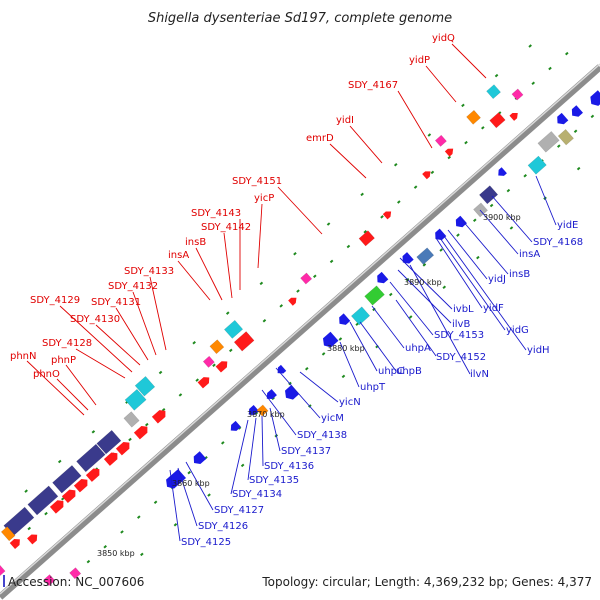  What do you see at coordinates (55, 300) in the screenshot?
I see `gene-label-sdy-4129: SDY_4129` at bounding box center [55, 300].